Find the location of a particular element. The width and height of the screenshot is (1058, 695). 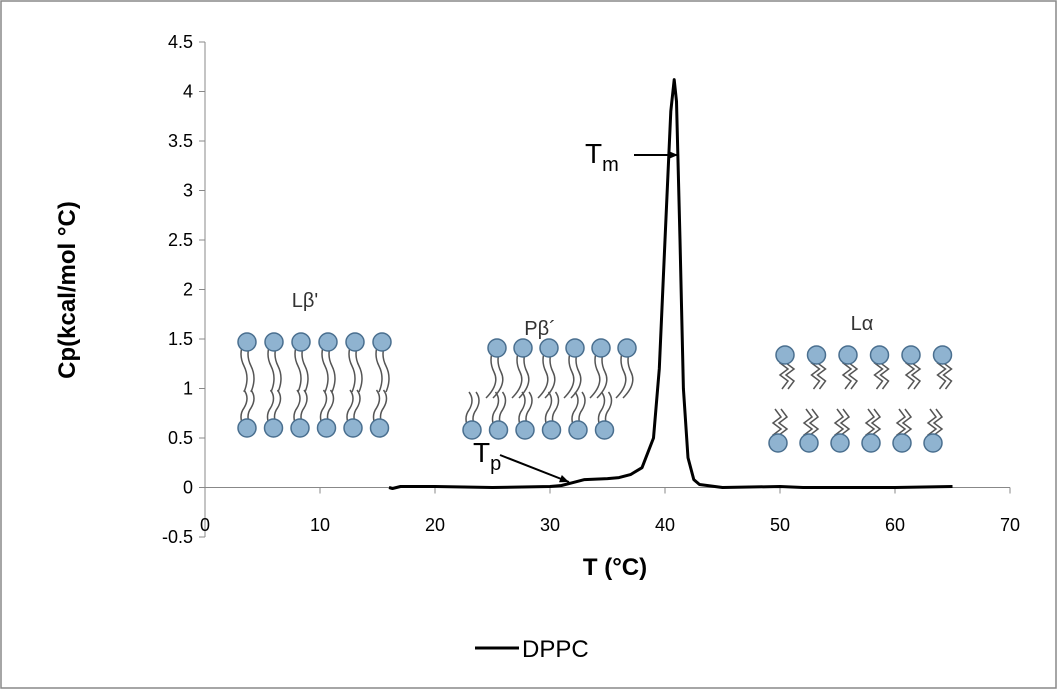

y-tick-label: 1.5 is located at coordinates (180, 339).